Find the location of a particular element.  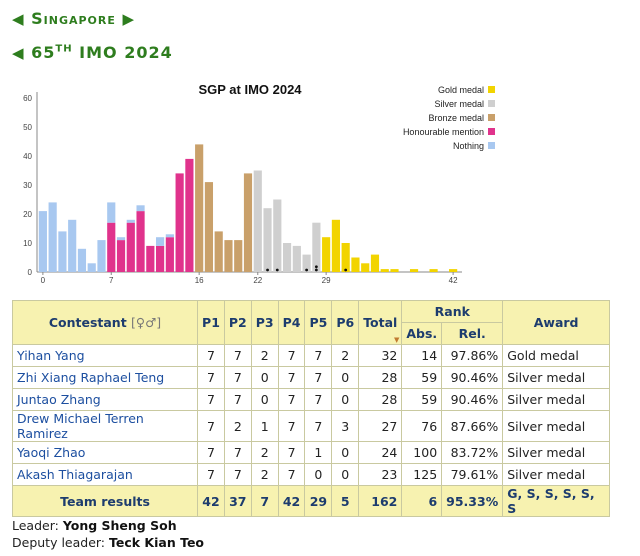

rank-rel-cell: 87.66% is located at coordinates (472, 426).